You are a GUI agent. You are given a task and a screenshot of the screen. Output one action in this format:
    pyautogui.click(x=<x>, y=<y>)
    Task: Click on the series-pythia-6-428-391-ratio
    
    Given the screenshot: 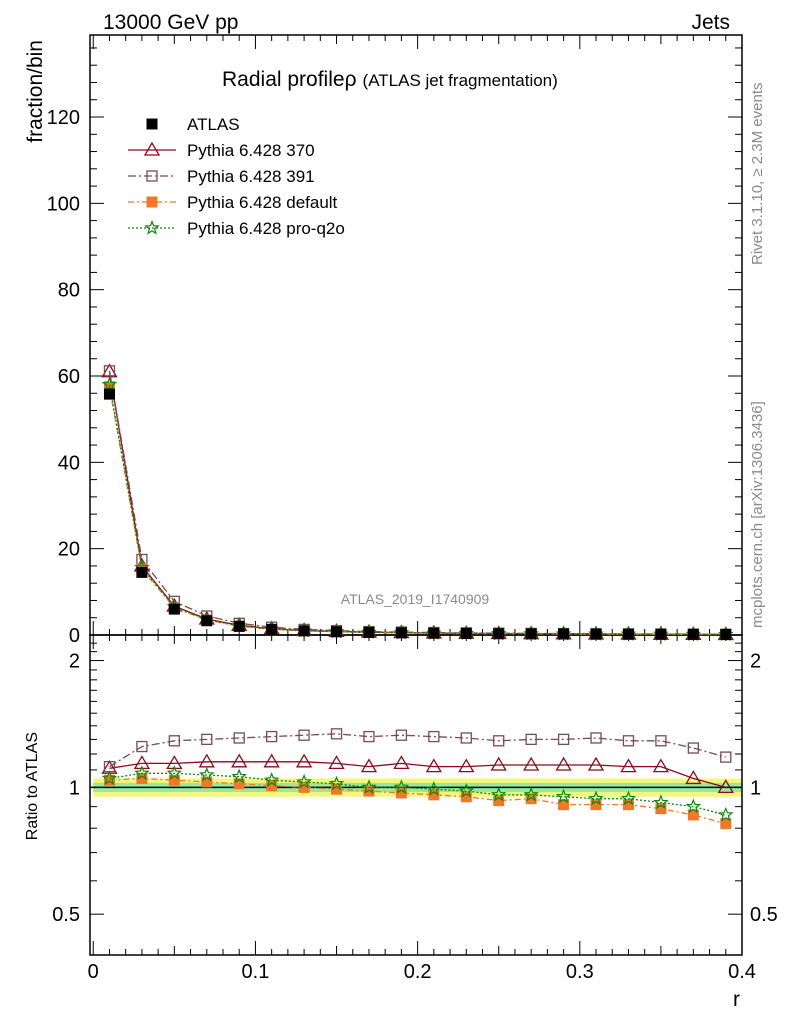 What is the action you would take?
    pyautogui.click(x=417, y=750)
    